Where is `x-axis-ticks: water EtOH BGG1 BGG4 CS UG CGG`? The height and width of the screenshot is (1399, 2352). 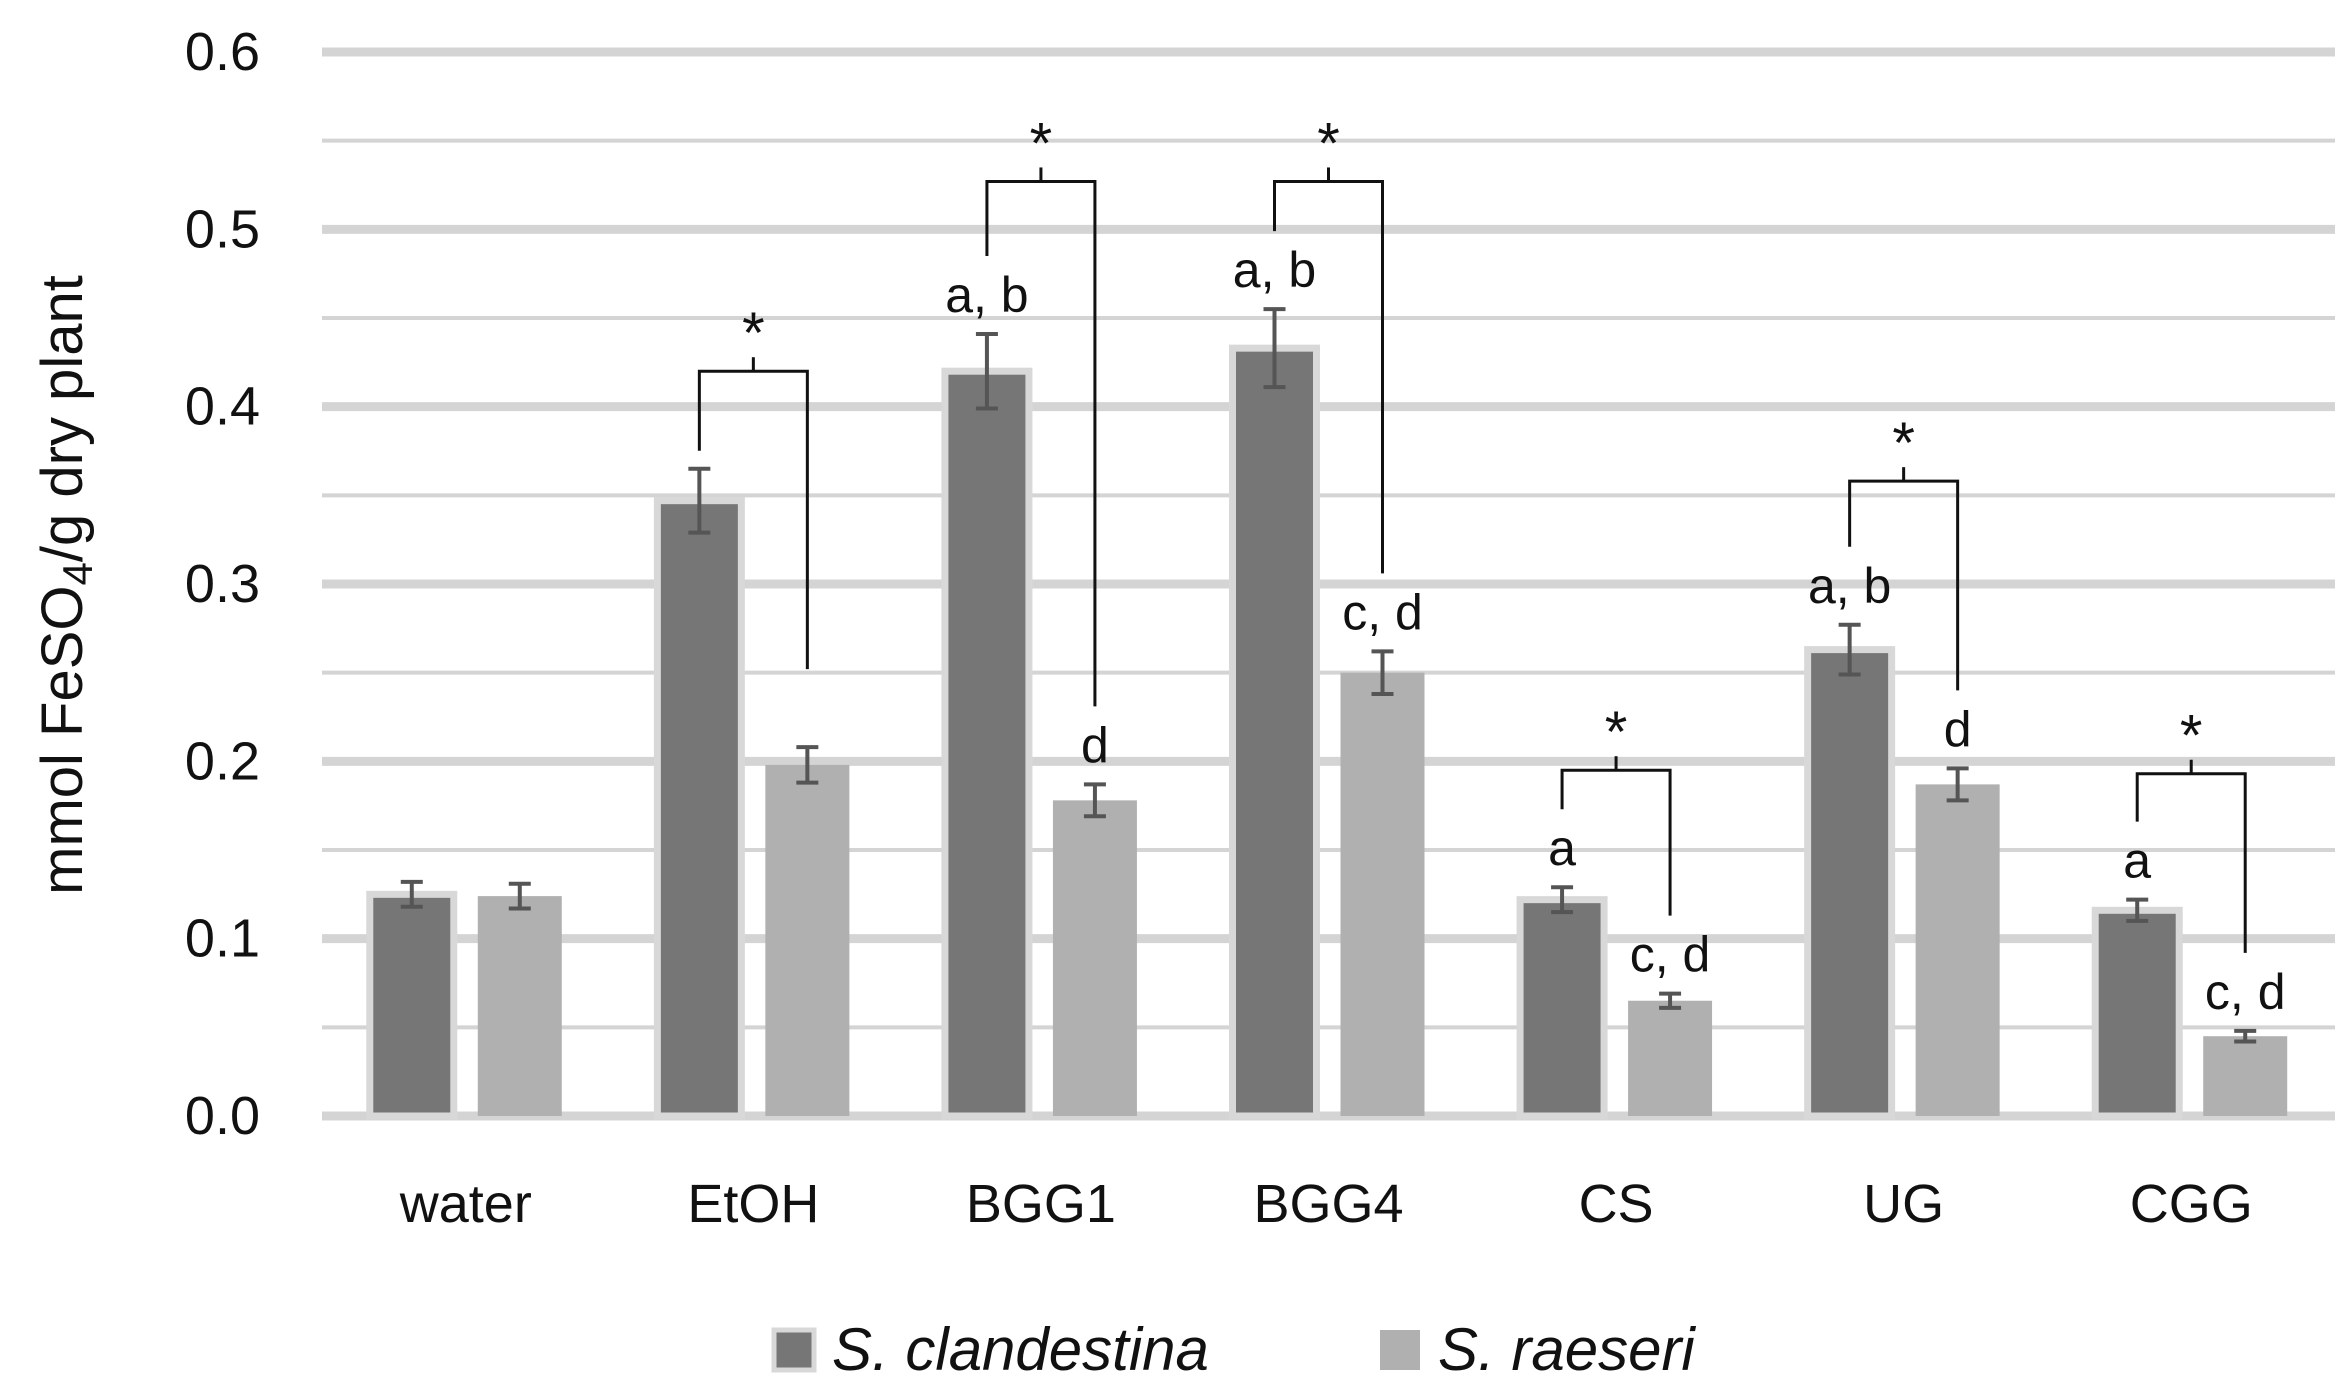 x-axis-ticks: water EtOH BGG1 BGG4 CS UG CGG is located at coordinates (1326, 1204).